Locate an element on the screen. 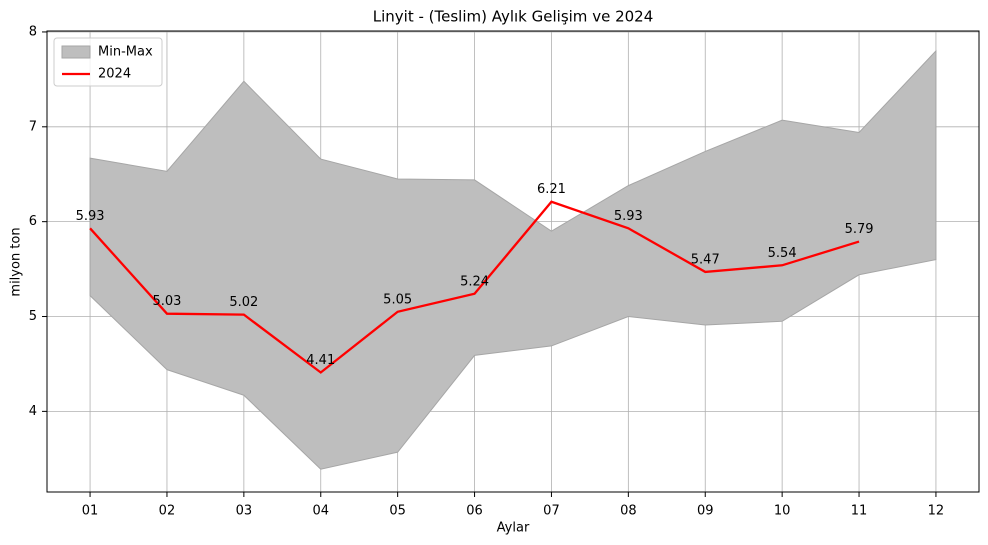 The width and height of the screenshot is (988, 545). x-tick-label: 11 is located at coordinates (859, 511).